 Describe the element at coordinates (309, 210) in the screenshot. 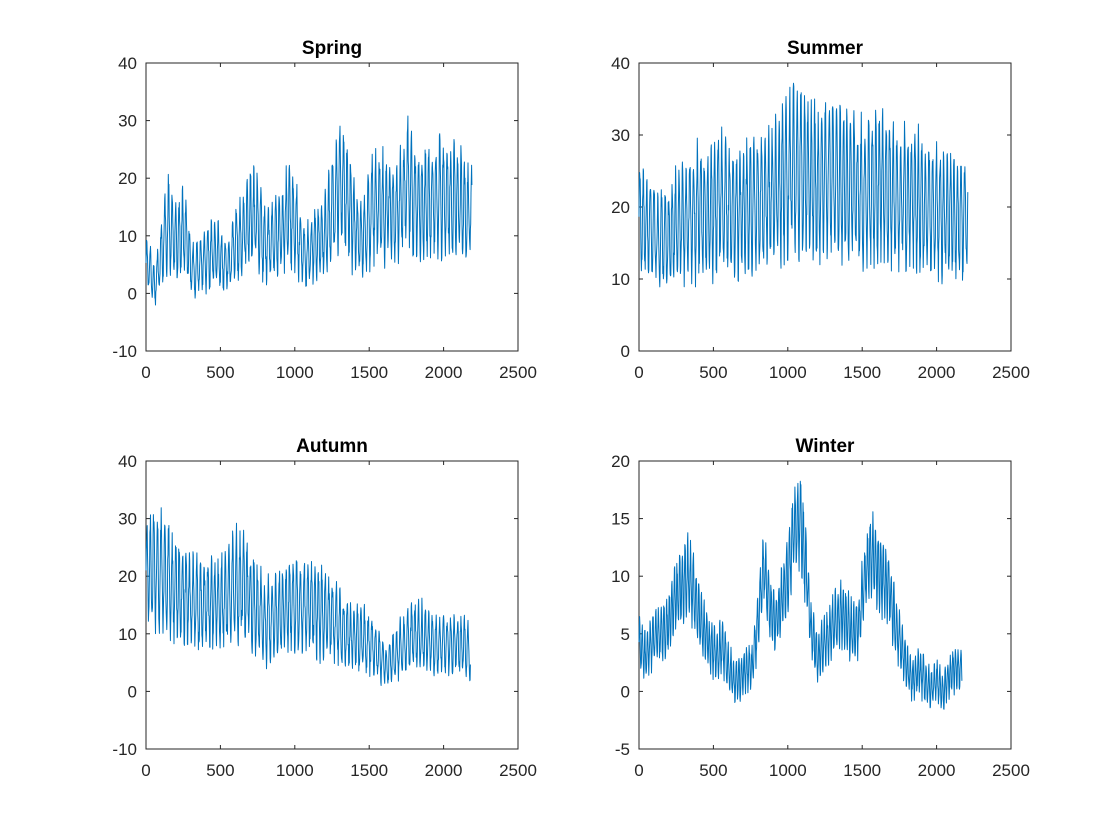

I see `series-line-spring` at that location.